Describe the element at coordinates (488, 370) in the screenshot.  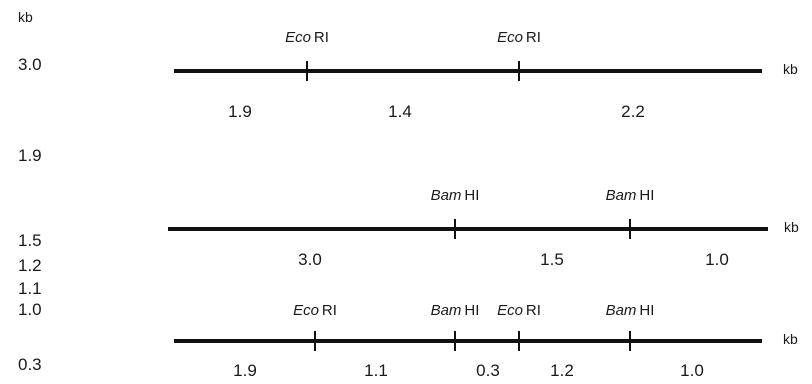
I see `fragment-size-label: 0.3` at that location.